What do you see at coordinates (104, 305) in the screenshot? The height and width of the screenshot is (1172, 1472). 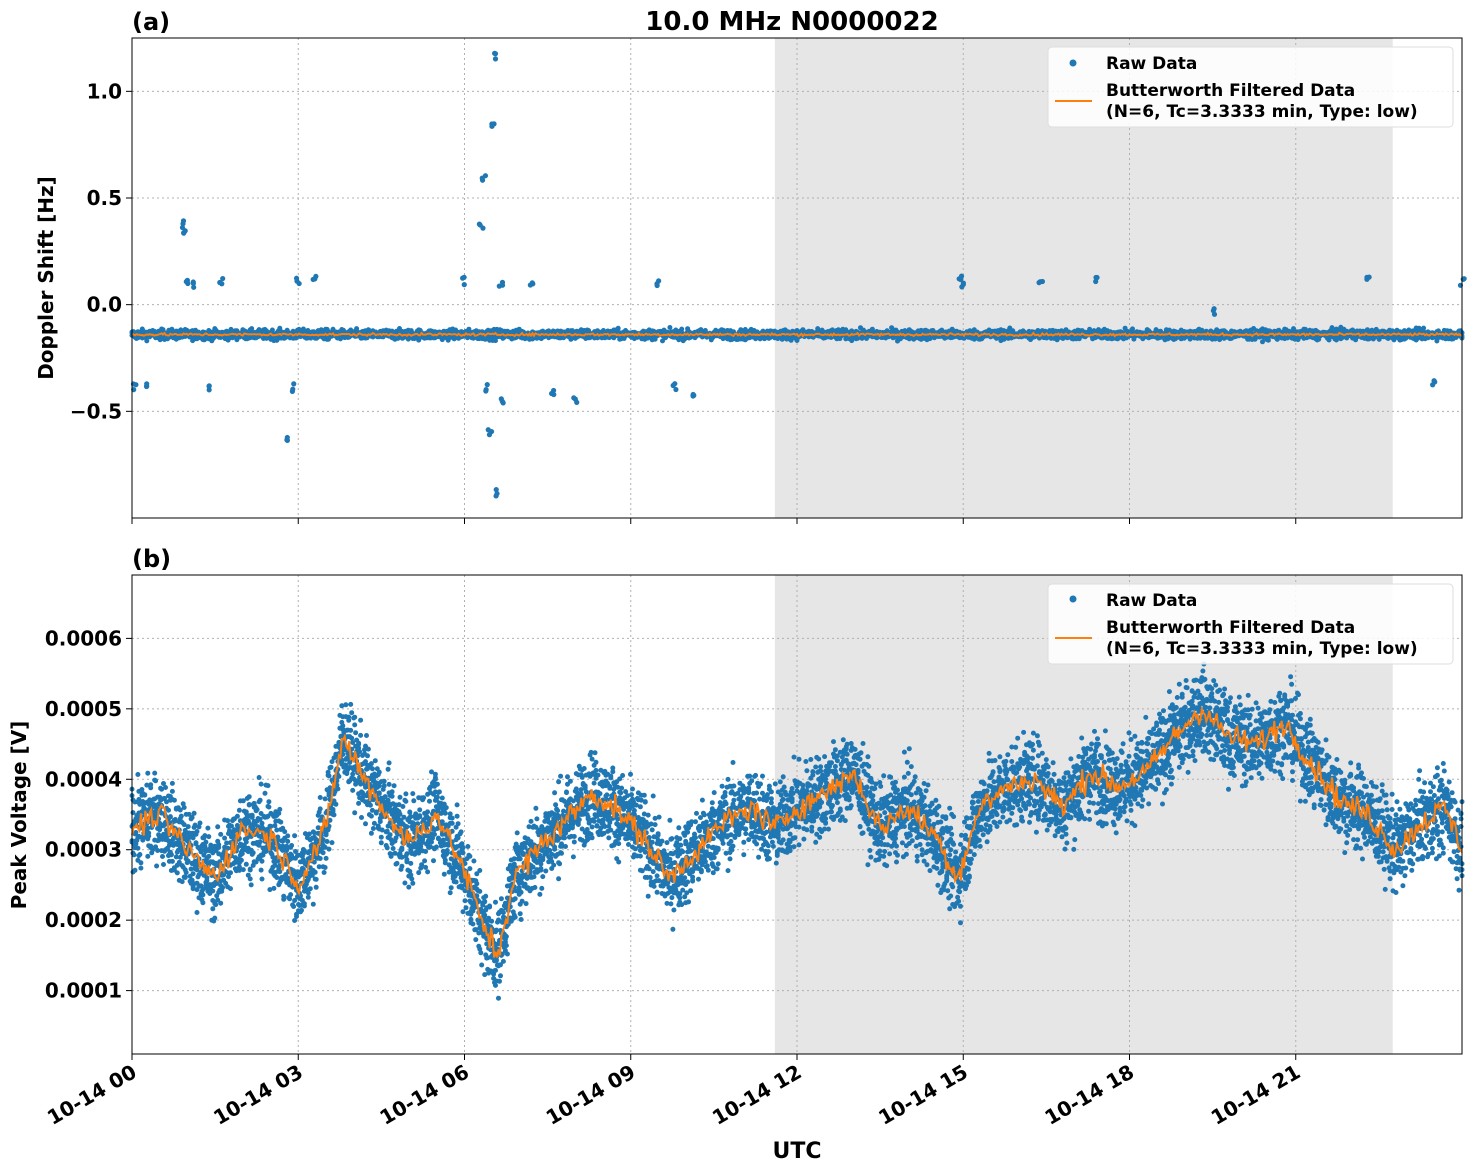 I see `y-tick-label: 0.0` at bounding box center [104, 305].